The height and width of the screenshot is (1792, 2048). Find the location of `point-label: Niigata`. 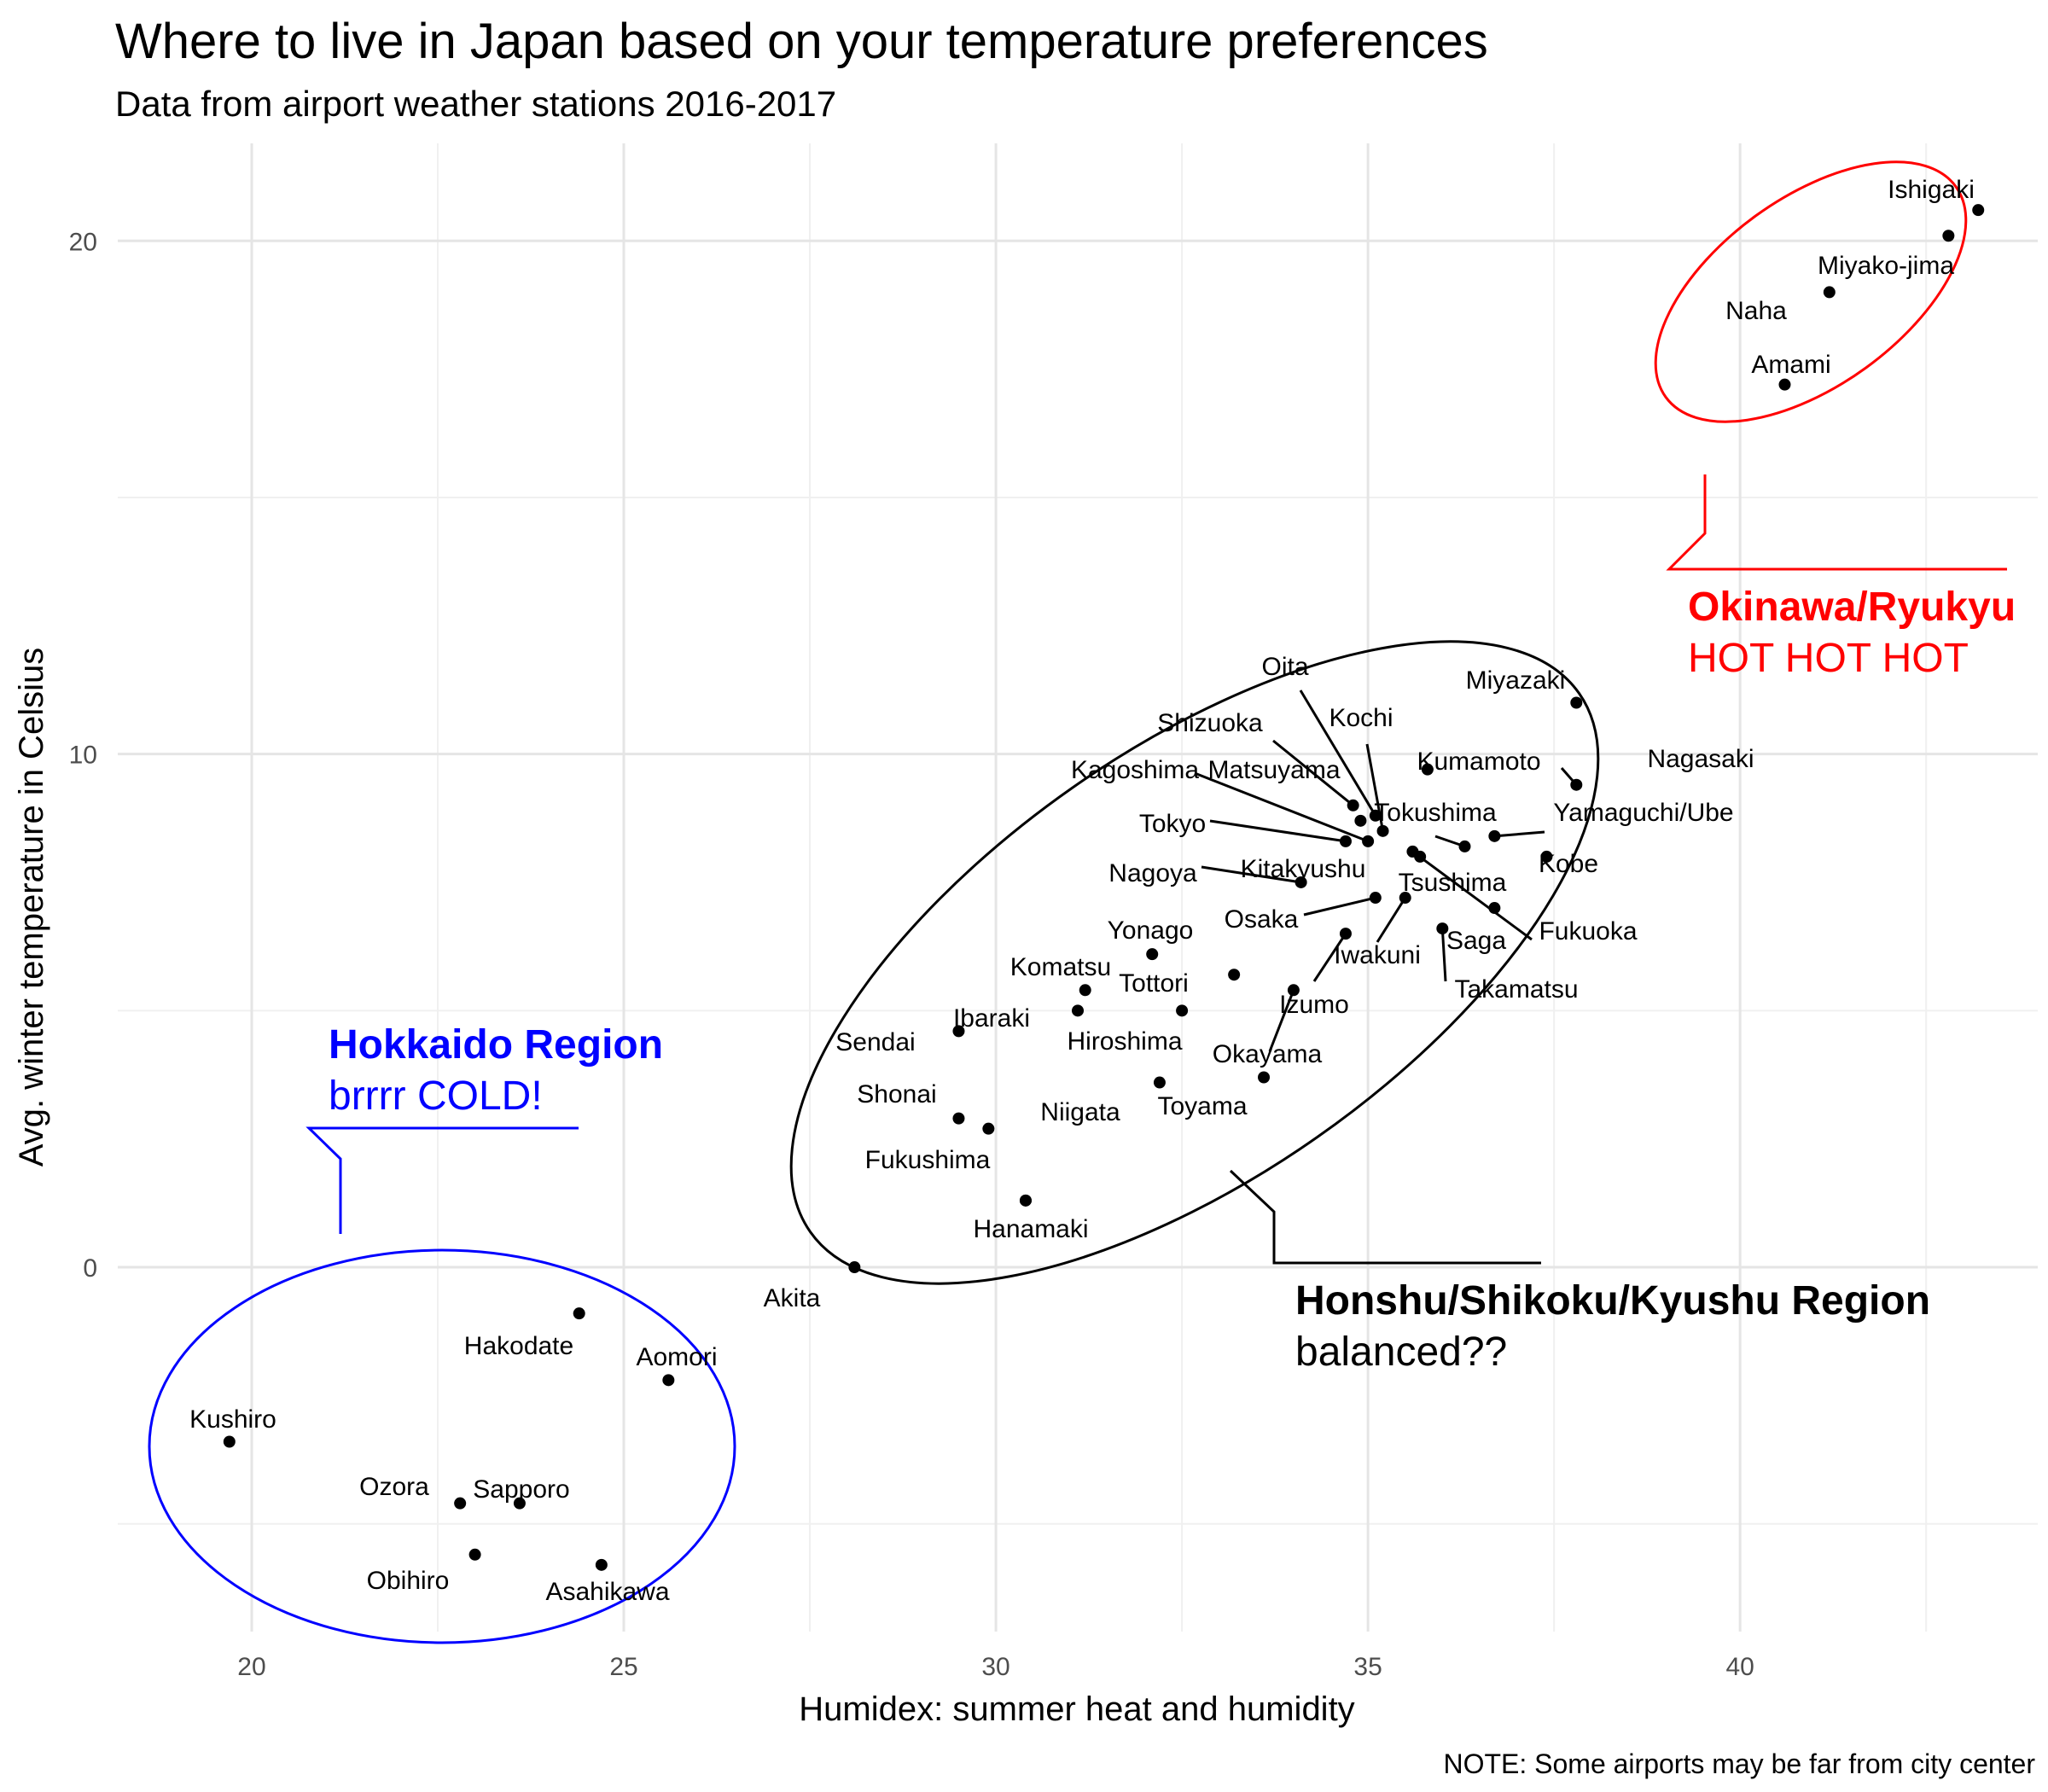

point-label: Niigata is located at coordinates (1080, 1112).